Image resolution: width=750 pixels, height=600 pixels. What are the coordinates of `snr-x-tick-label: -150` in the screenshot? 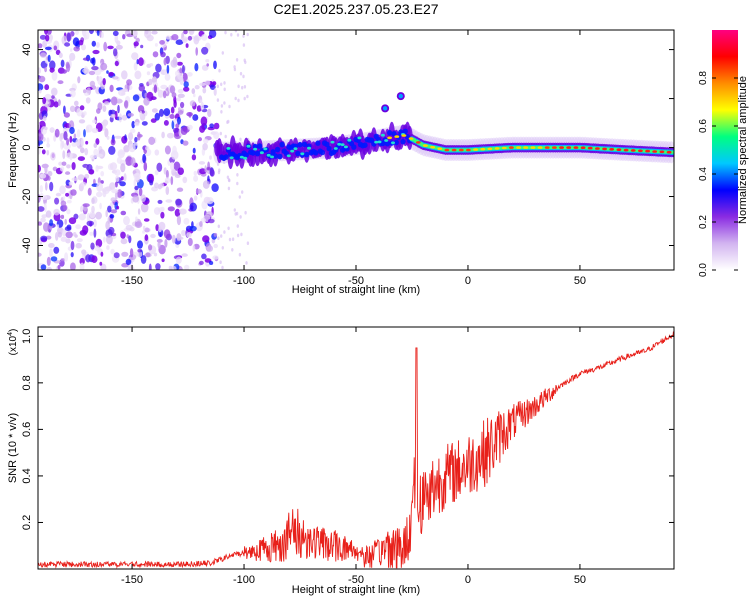 It's located at (132, 580).